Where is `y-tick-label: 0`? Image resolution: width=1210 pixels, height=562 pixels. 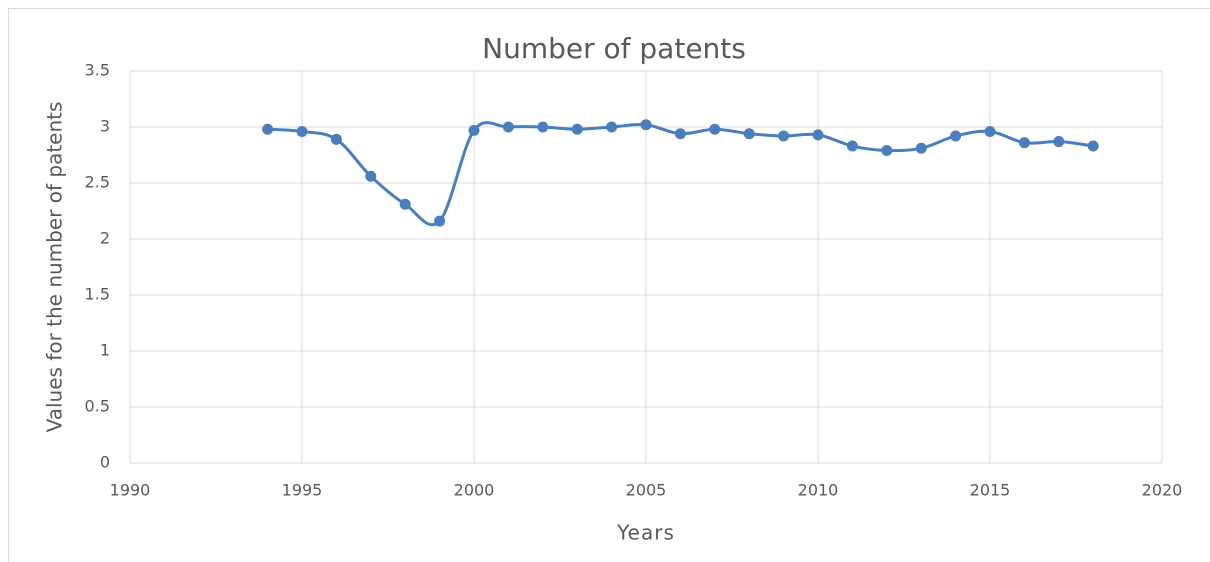 y-tick-label: 0 is located at coordinates (105, 462).